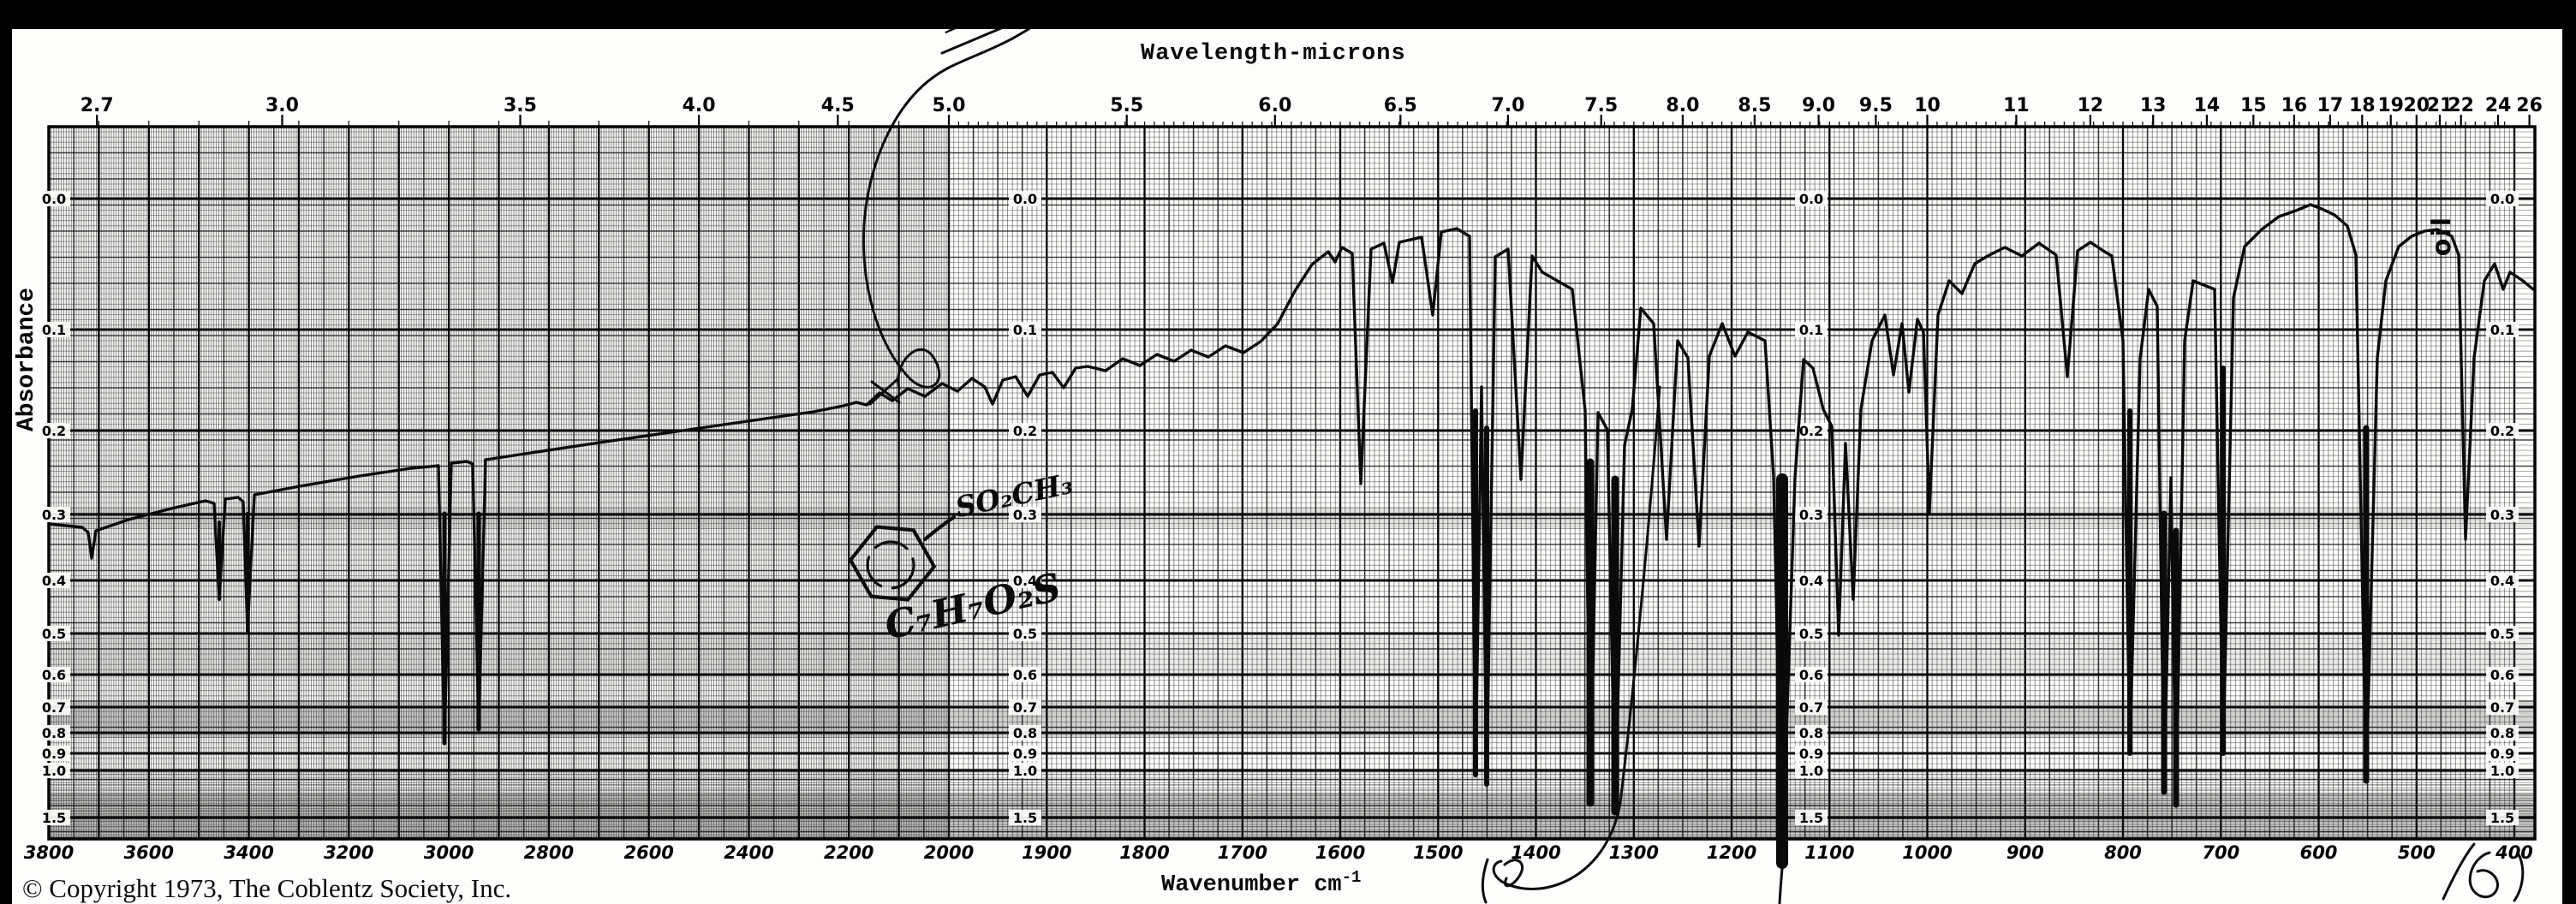 This screenshot has width=2576, height=904. I want to click on top-axis-label: 13, so click(2153, 105).